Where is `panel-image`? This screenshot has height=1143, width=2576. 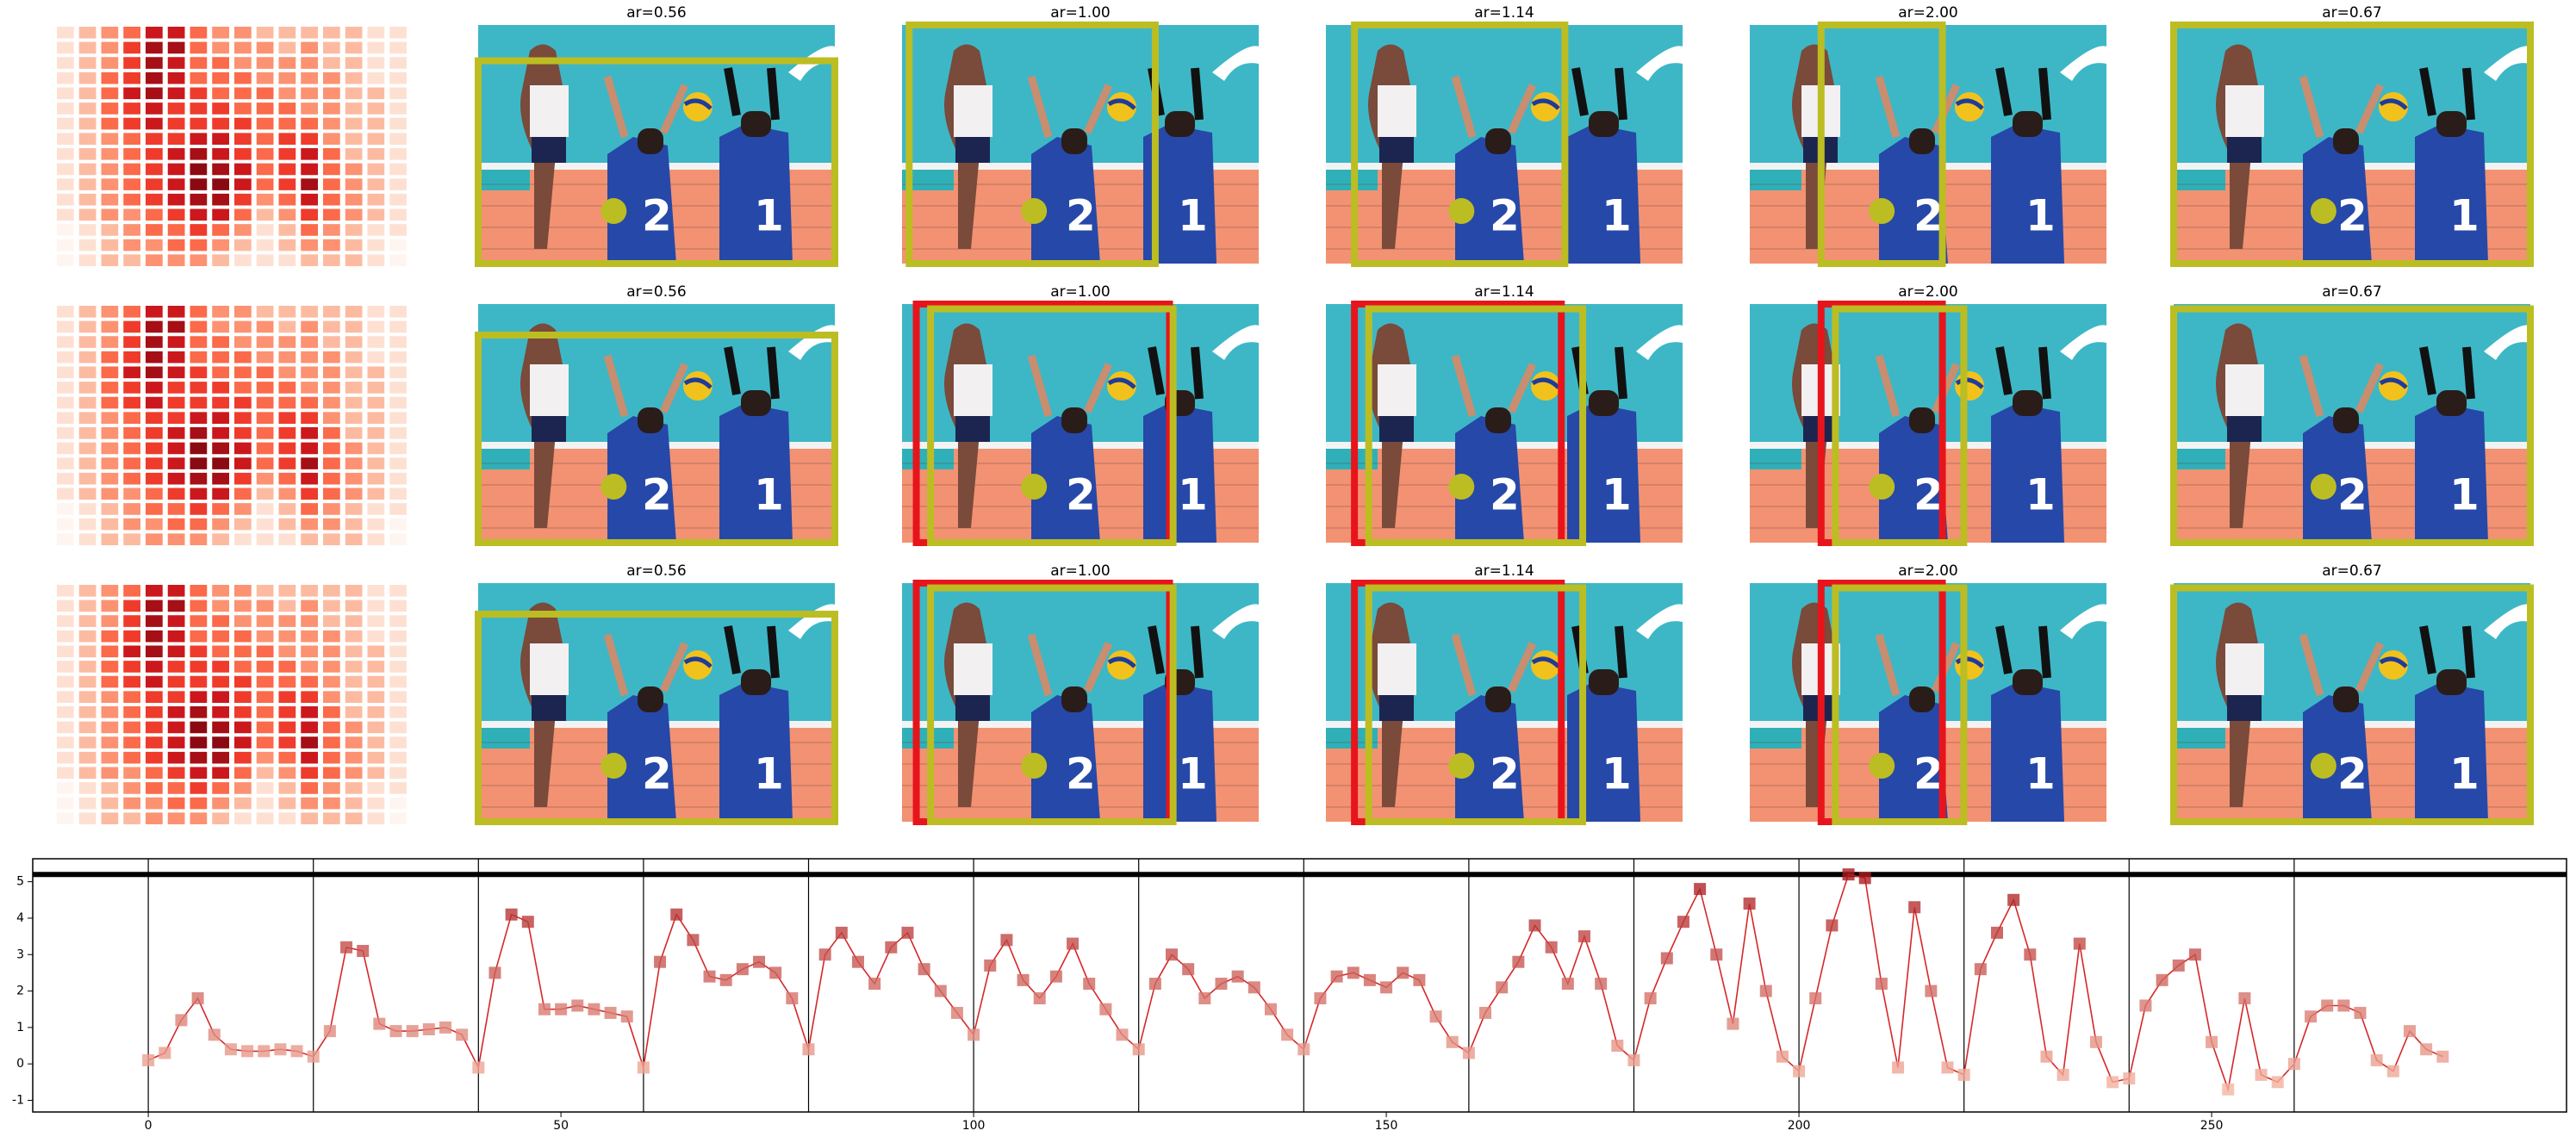
panel-image is located at coordinates (1504, 423).